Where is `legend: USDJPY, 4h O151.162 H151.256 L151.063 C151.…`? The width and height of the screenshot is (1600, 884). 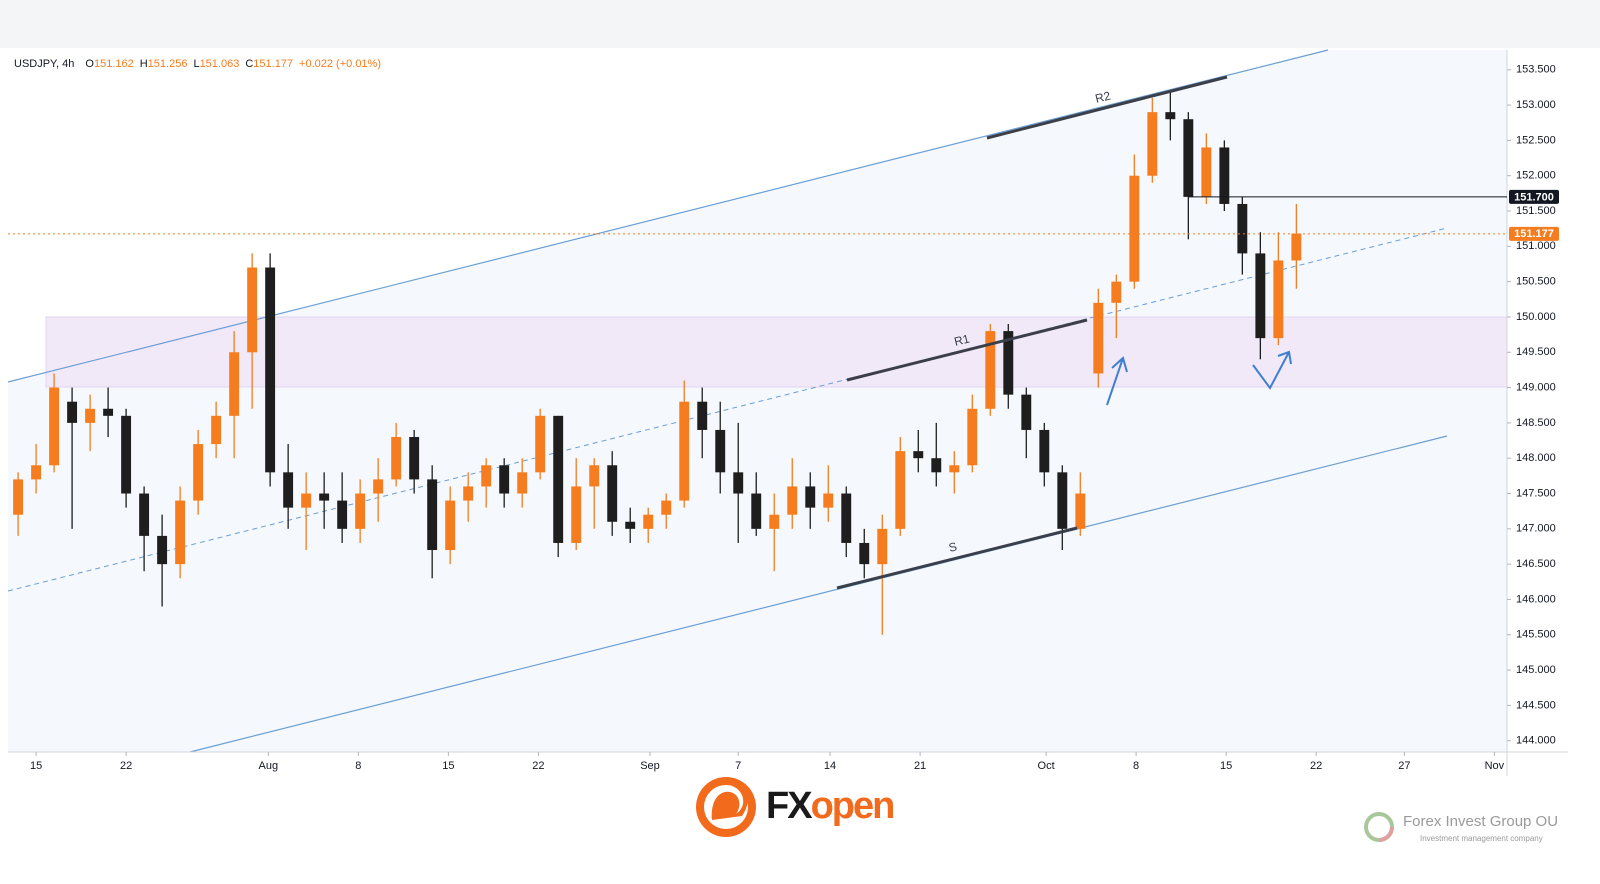
legend: USDJPY, 4h O151.162 H151.256 L151.063 C151.… is located at coordinates (197, 64).